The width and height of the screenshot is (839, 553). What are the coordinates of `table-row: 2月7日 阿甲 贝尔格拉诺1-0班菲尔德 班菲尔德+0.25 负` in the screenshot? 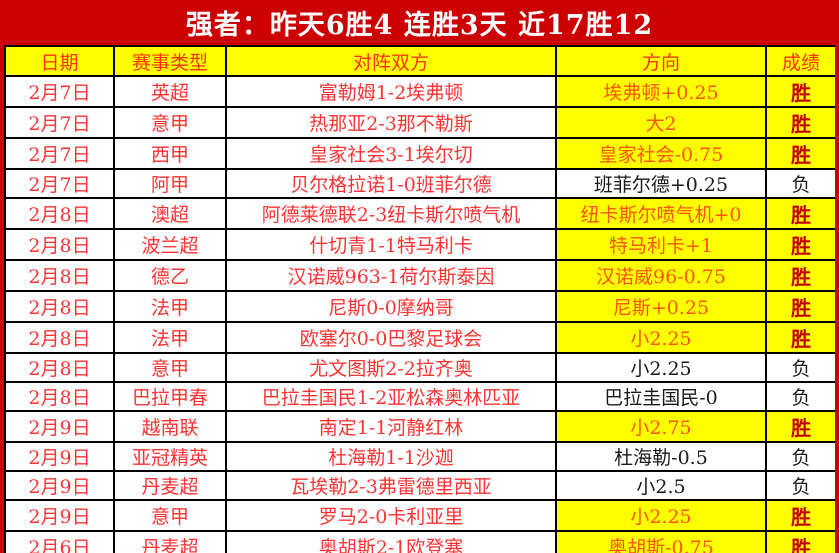 It's located at (419, 183).